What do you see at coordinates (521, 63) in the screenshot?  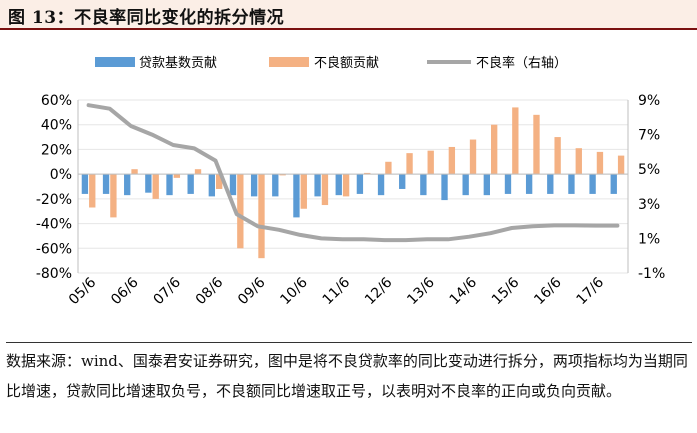 I see `legend-label-ratio: 不良率（右轴）` at bounding box center [521, 63].